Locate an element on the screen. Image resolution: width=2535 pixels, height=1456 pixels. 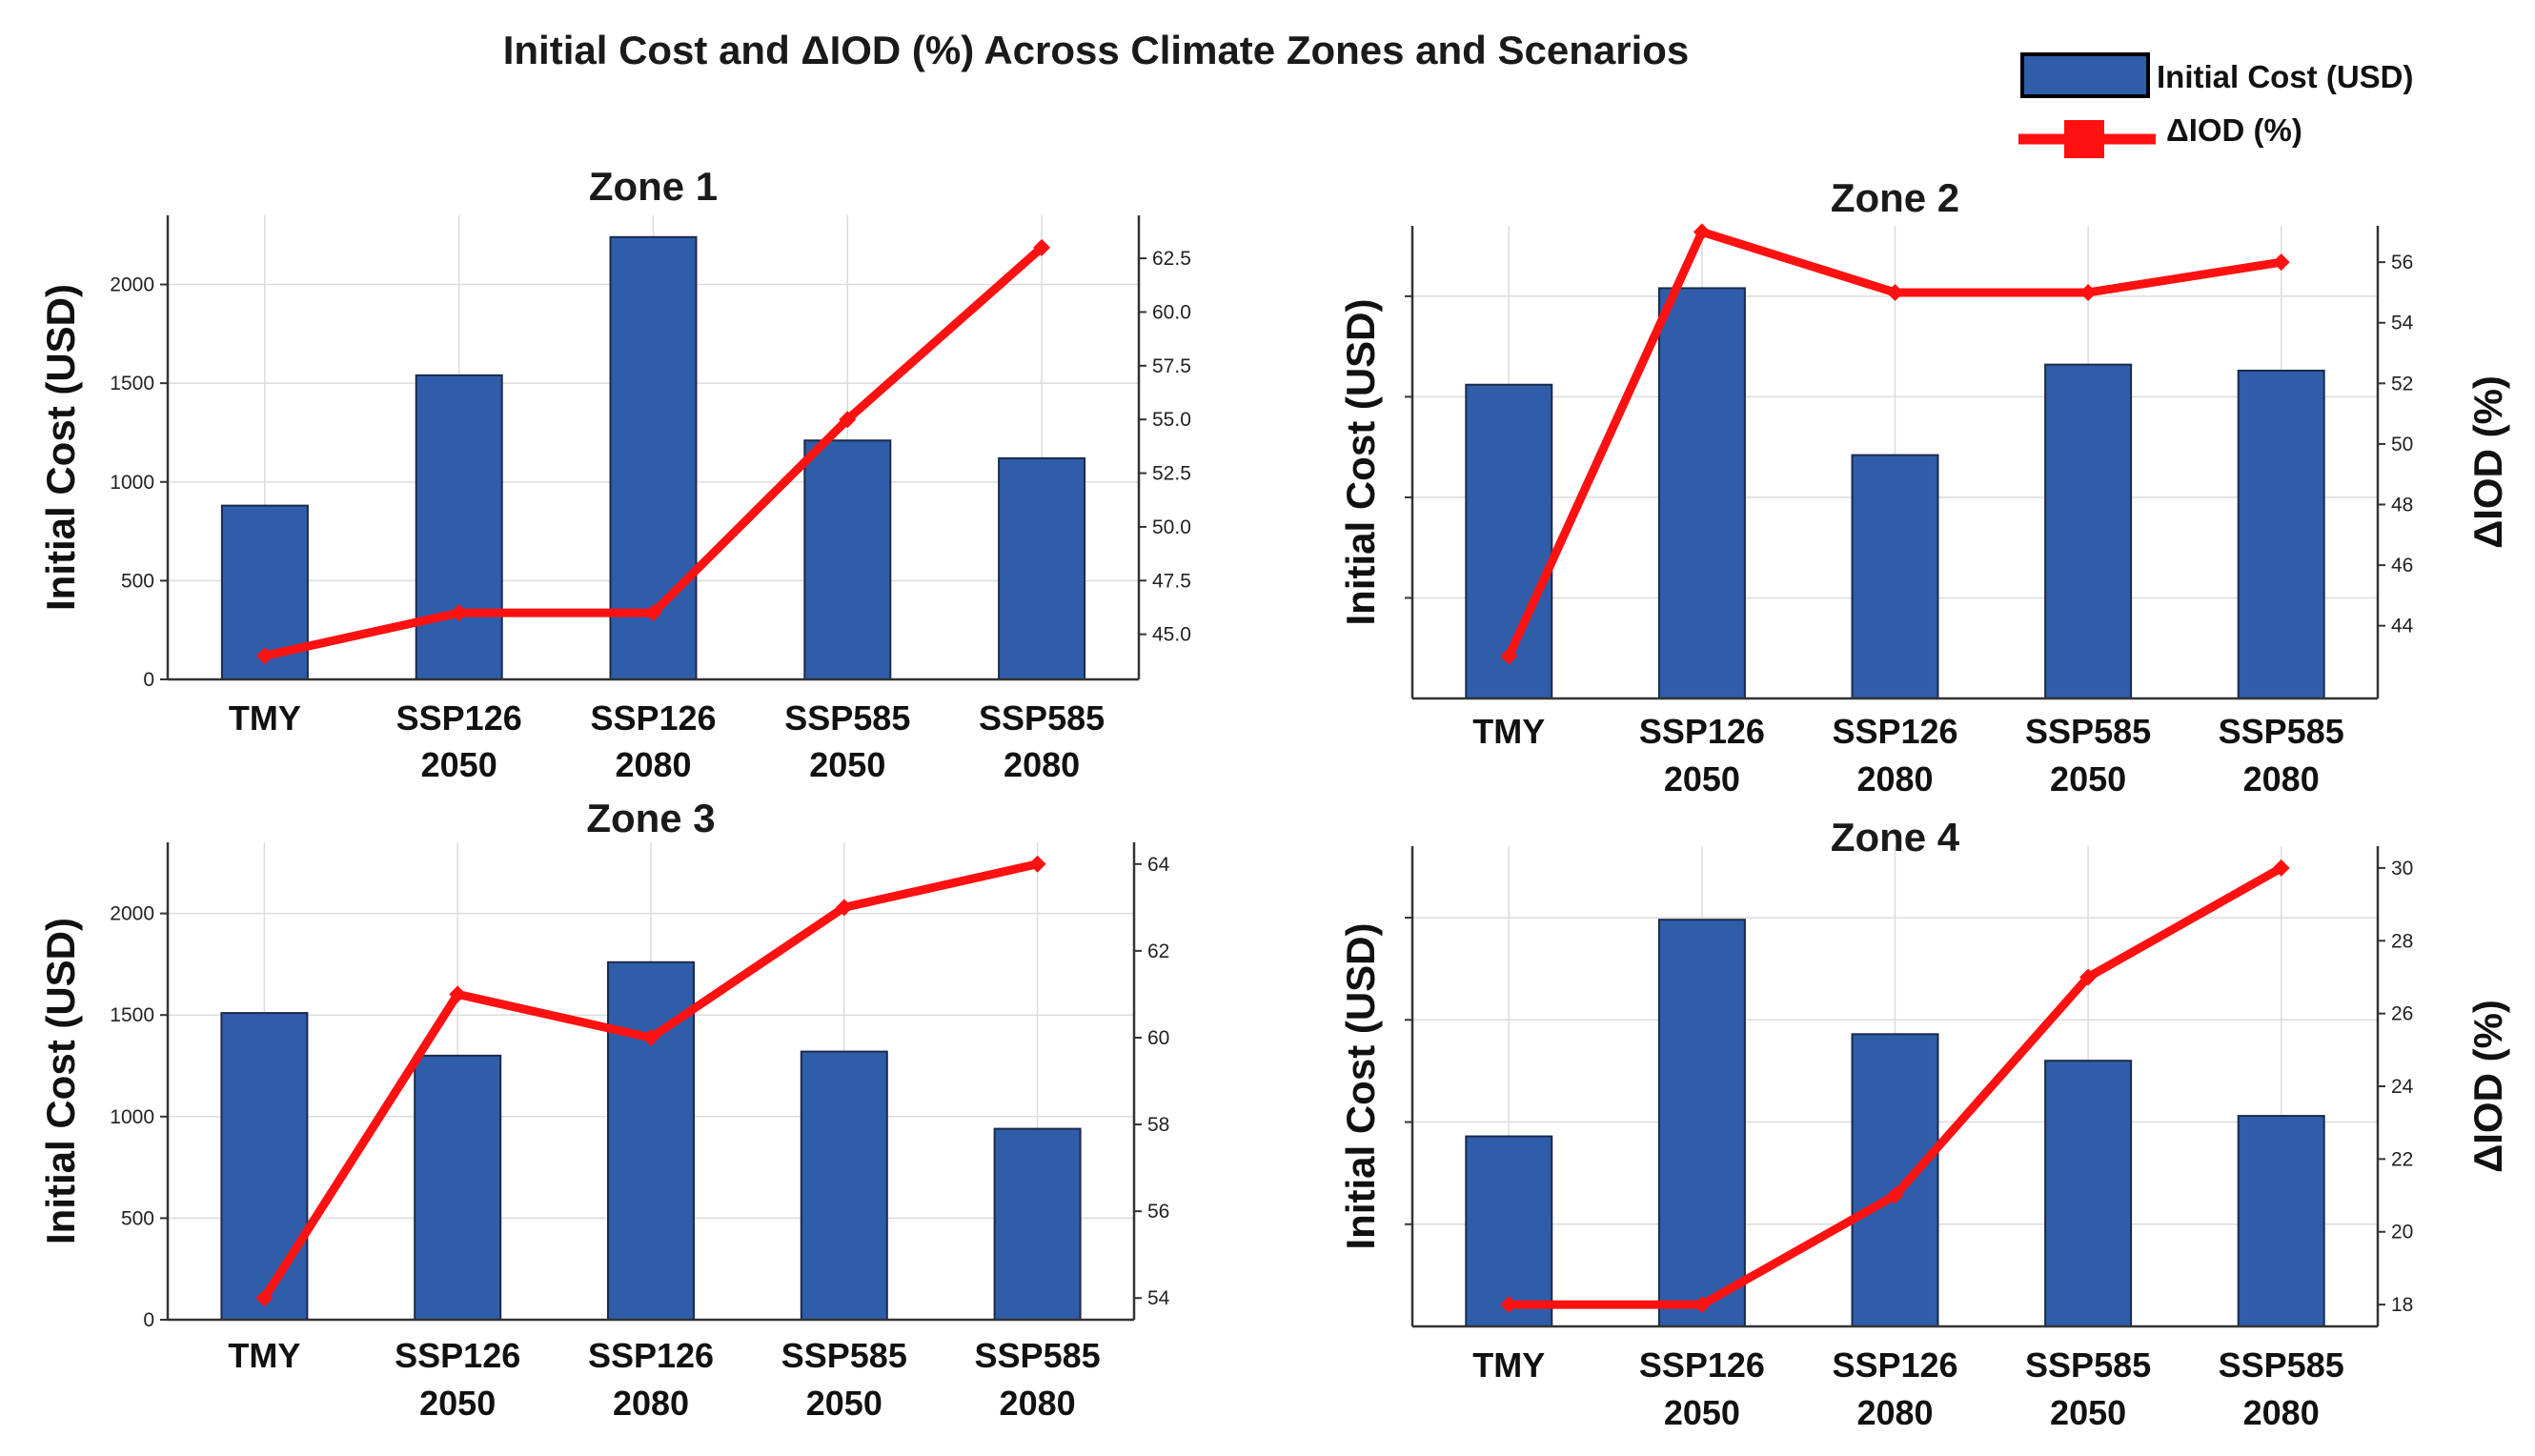
left-tick-label: 2000 is located at coordinates (132, 914).